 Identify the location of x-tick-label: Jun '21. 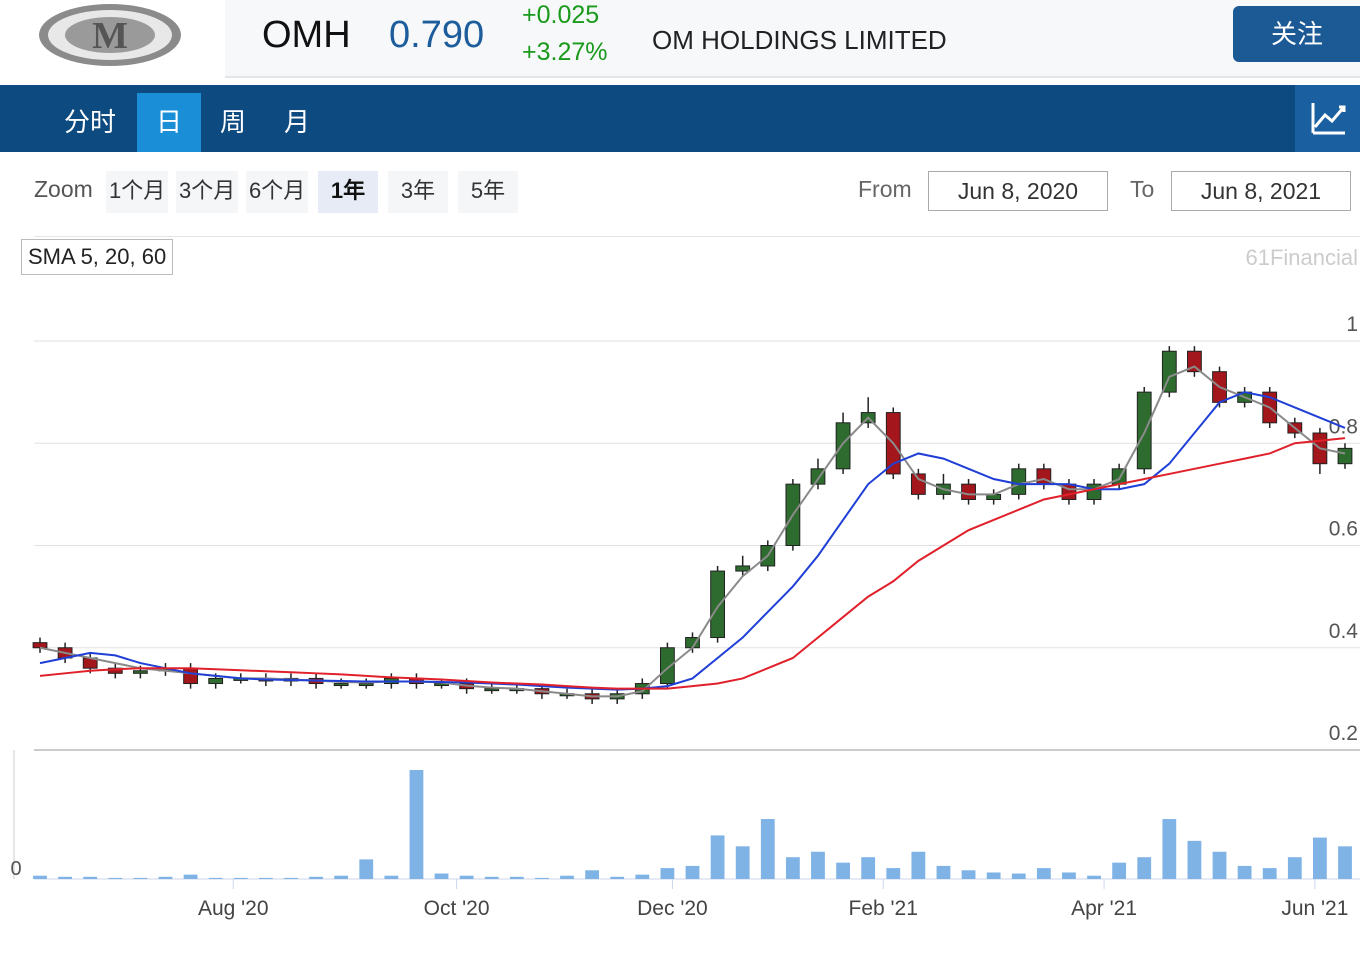
(1314, 908).